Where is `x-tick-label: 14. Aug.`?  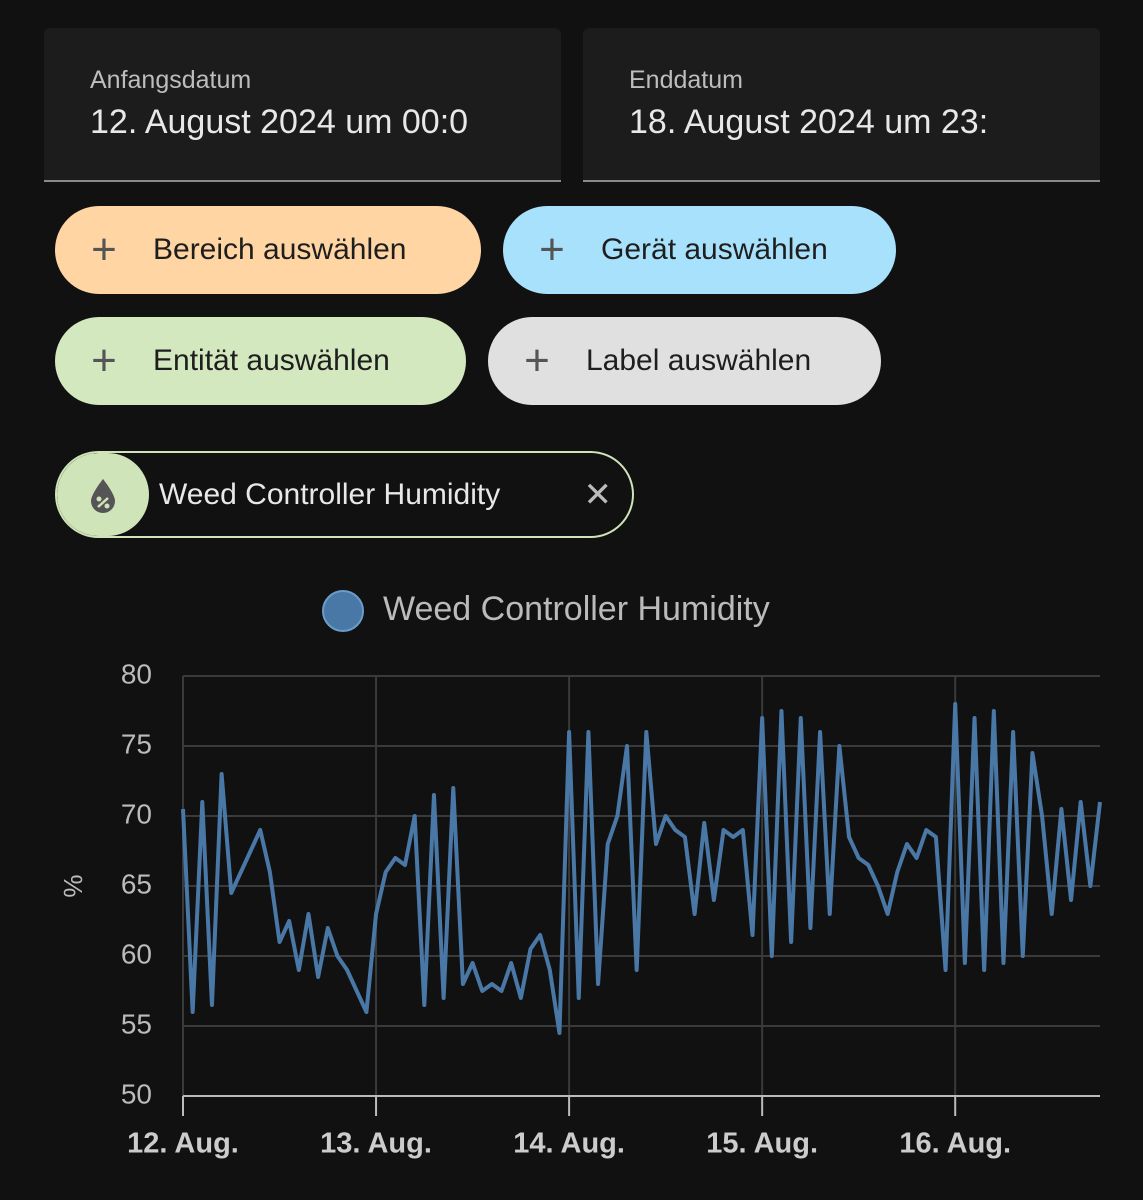
x-tick-label: 14. Aug. is located at coordinates (569, 1144).